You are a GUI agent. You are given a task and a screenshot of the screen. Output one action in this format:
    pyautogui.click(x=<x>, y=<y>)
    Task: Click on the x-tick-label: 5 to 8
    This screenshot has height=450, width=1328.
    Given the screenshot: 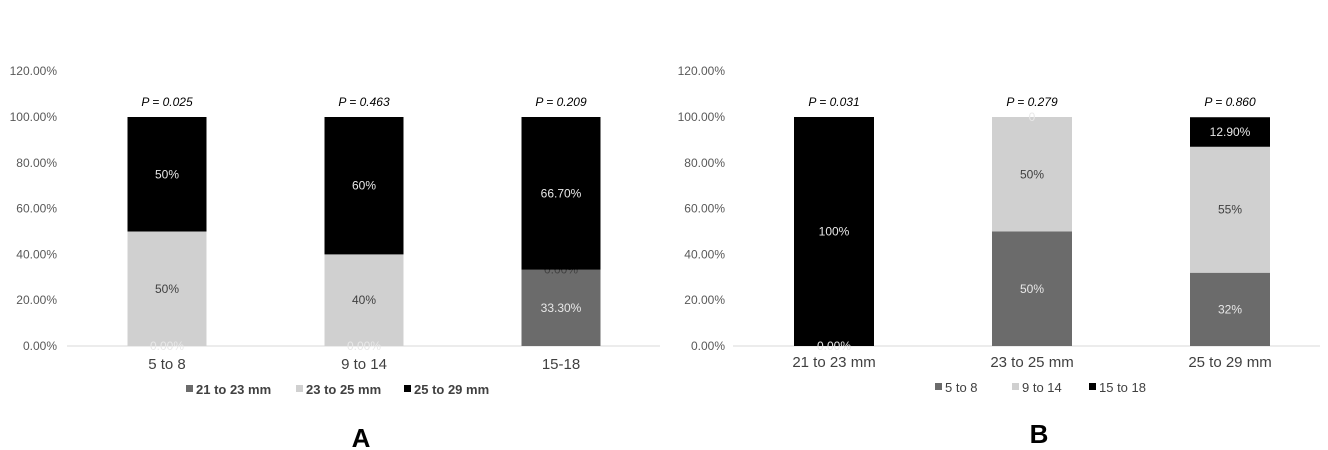 What is the action you would take?
    pyautogui.click(x=167, y=364)
    